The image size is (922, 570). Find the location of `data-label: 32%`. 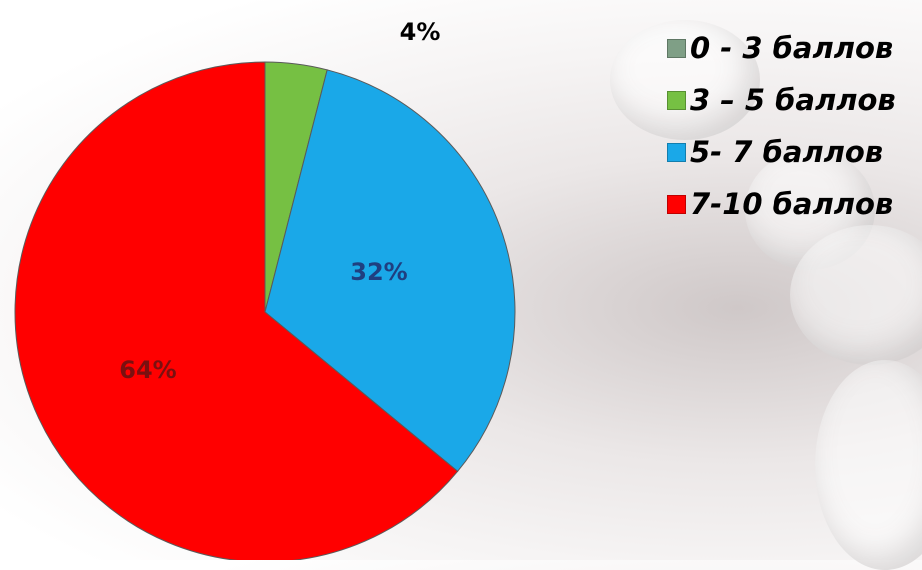

data-label: 32% is located at coordinates (378, 272).